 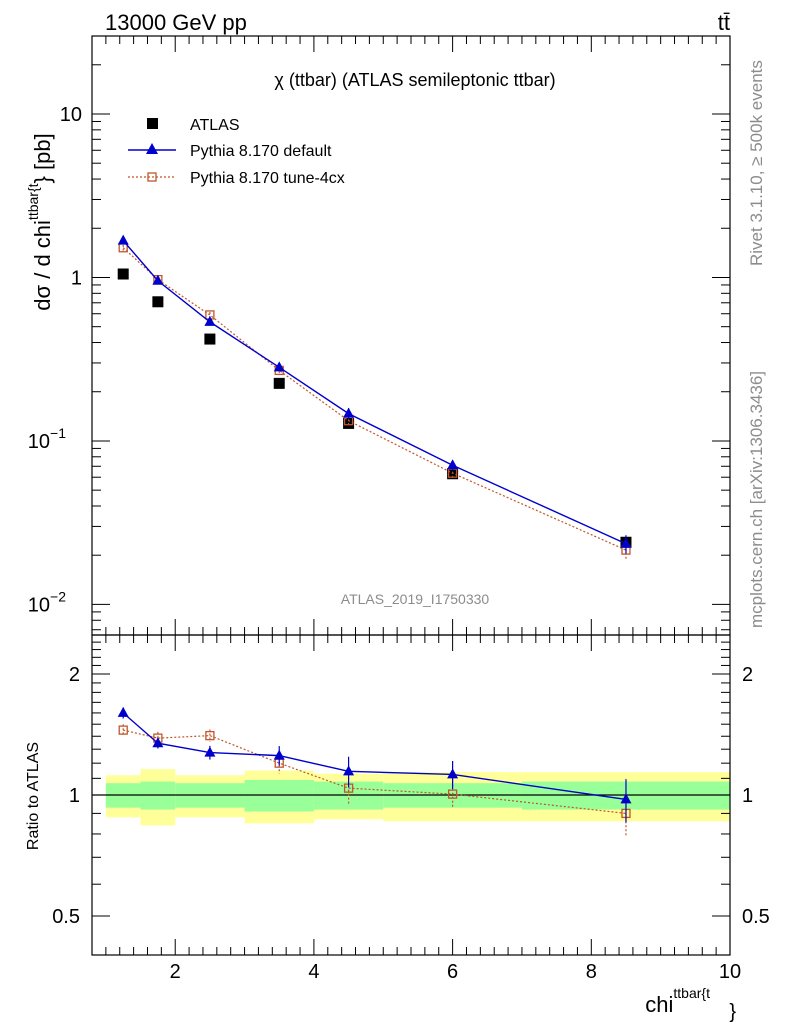 What do you see at coordinates (267, 178) in the screenshot?
I see `legend-label-tune: Pythia 8.170 tune-4cx` at bounding box center [267, 178].